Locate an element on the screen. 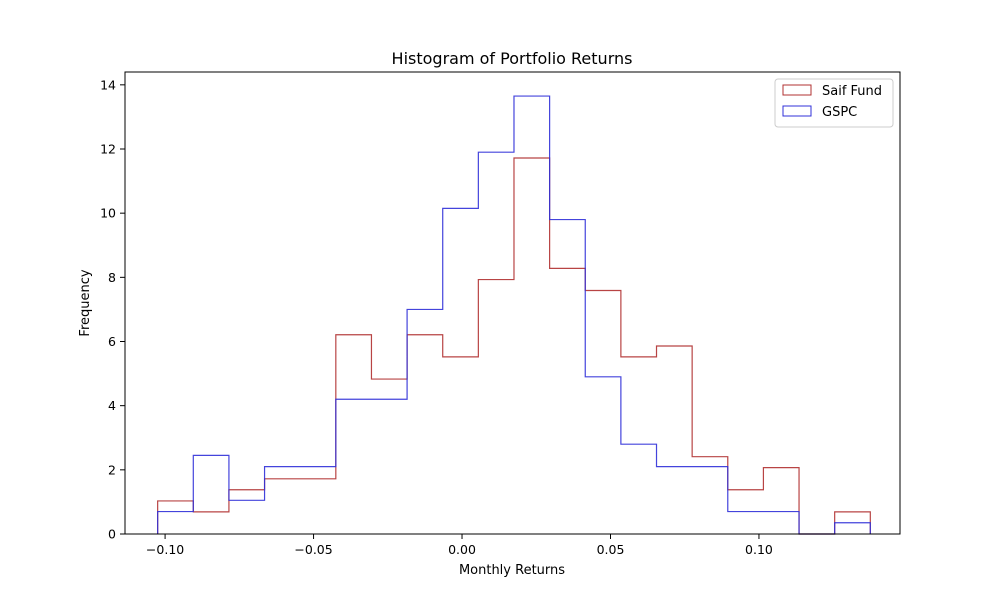 This screenshot has width=1000, height=600. y-tick-label: 6 is located at coordinates (112, 341).